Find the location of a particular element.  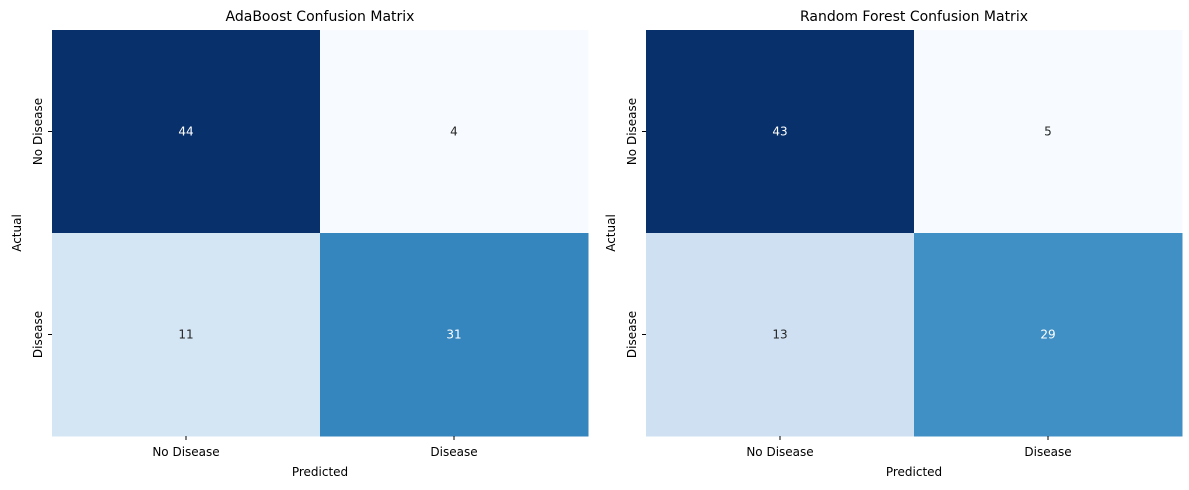

cell-value-r1-c1: 44 is located at coordinates (185, 132).